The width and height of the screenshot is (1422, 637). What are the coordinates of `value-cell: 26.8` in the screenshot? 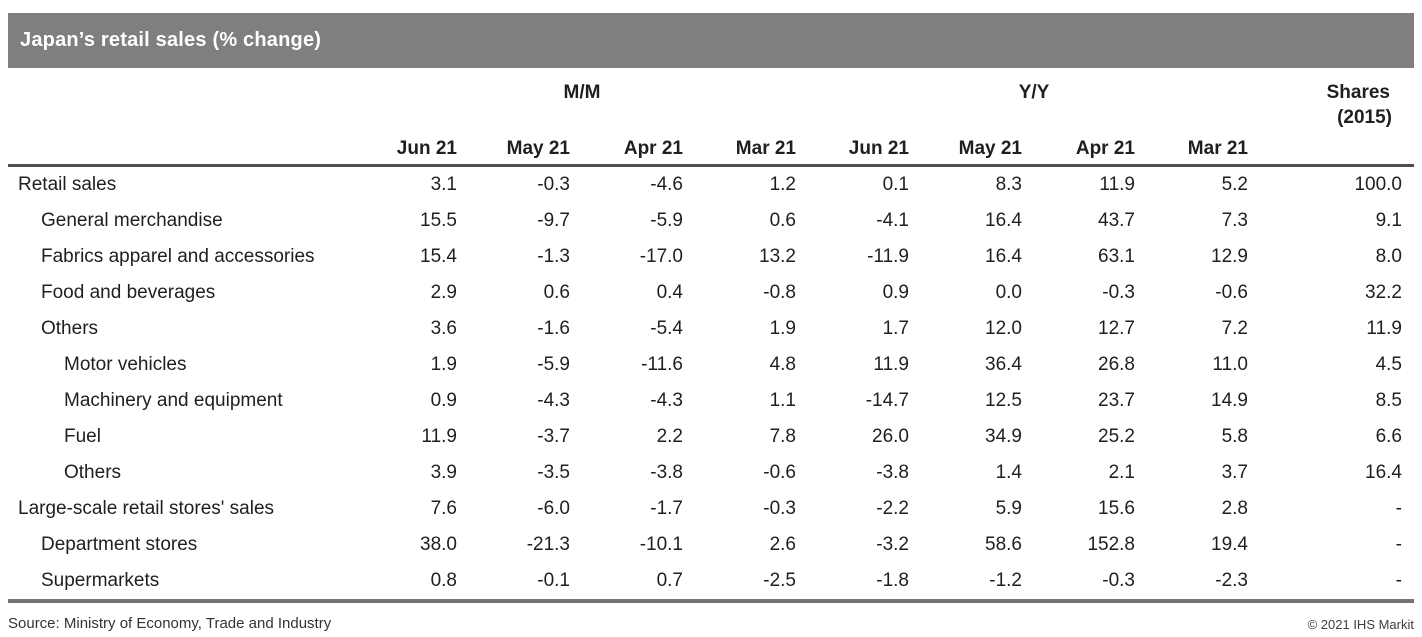 It's located at (1116, 364).